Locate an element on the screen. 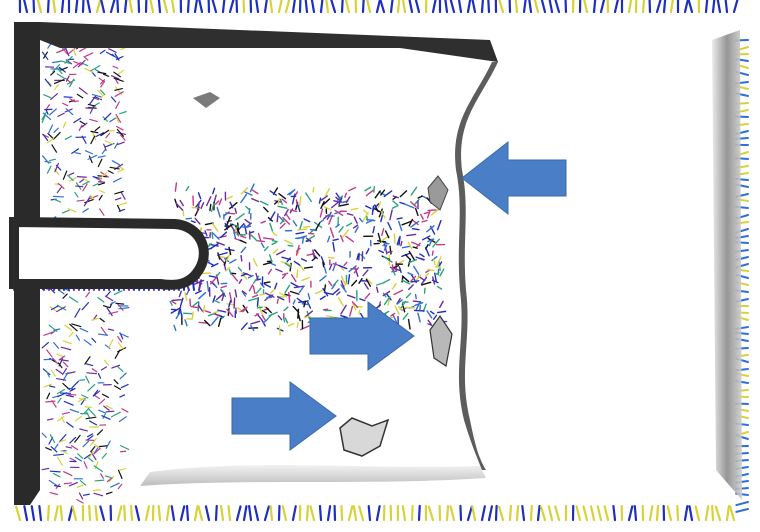  iso-surface-ribbon is located at coordinates (476, 266).